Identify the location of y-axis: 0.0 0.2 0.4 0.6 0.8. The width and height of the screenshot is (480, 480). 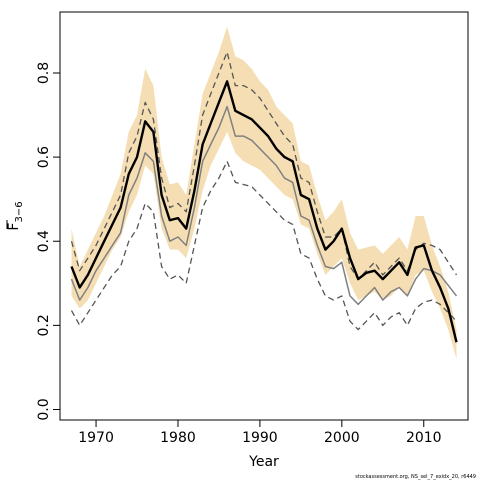
(48, 241).